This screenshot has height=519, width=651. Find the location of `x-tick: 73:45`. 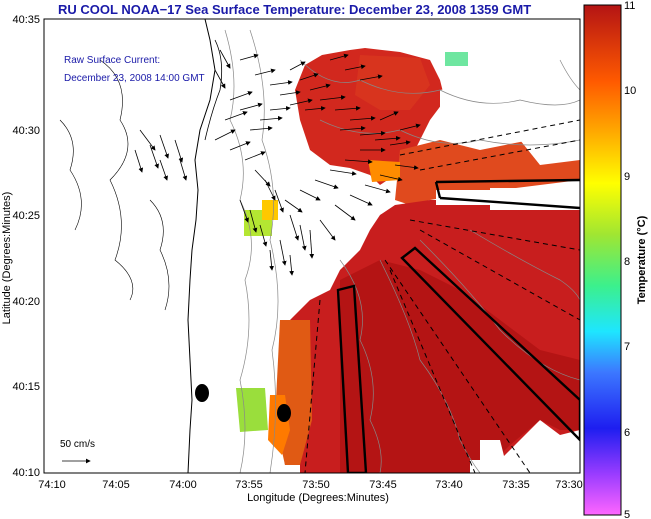

x-tick: 73:45 is located at coordinates (383, 485).